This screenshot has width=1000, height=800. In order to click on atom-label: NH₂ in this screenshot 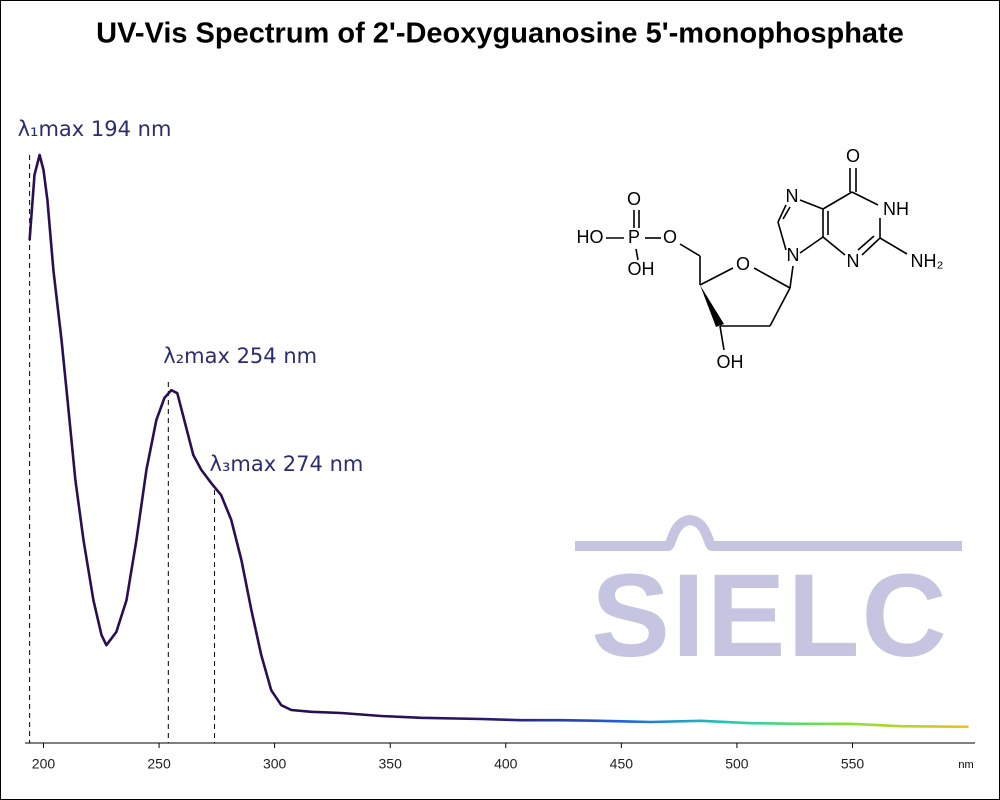, I will do `click(927, 261)`.